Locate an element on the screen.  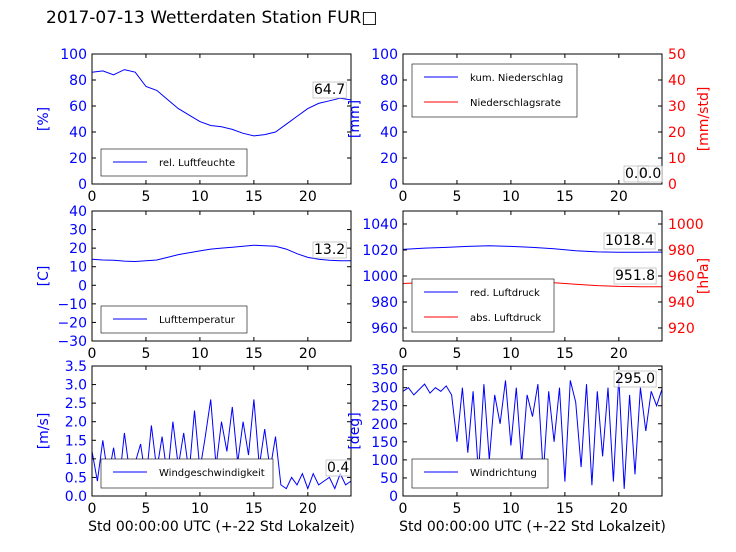
y-axis-label: [mm] is located at coordinates (355, 119).